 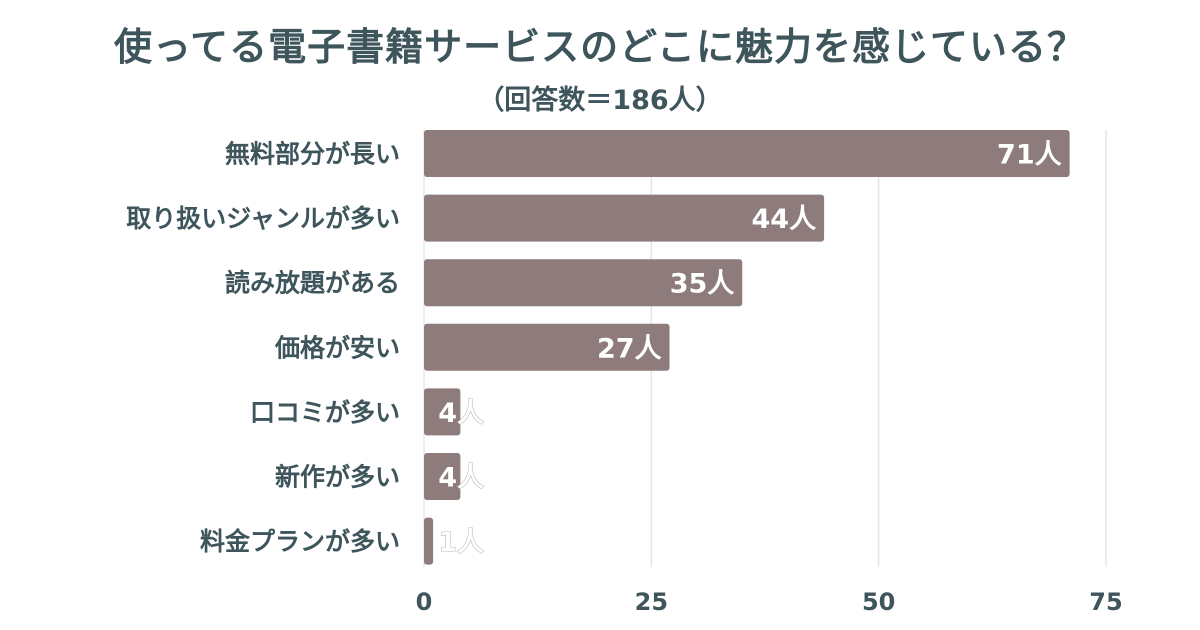 What do you see at coordinates (651, 602) in the screenshot?
I see `x-tick-label: 25` at bounding box center [651, 602].